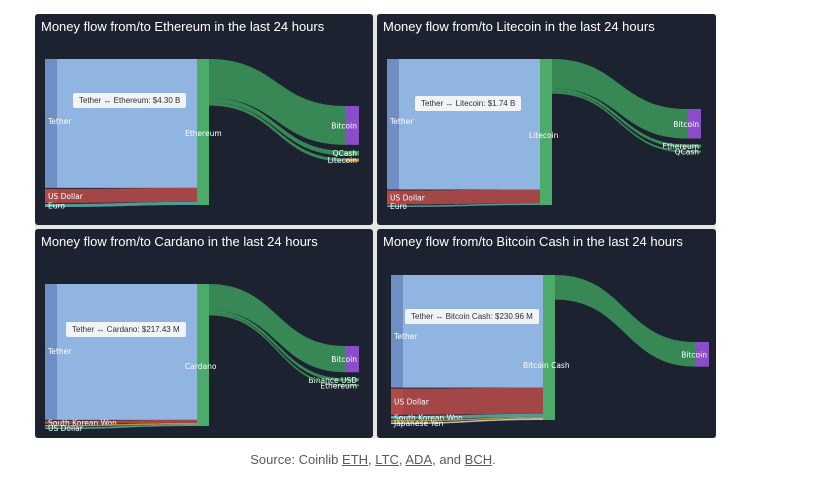 The width and height of the screenshot is (820, 490). I want to click on center-label: Ethereum, so click(203, 133).